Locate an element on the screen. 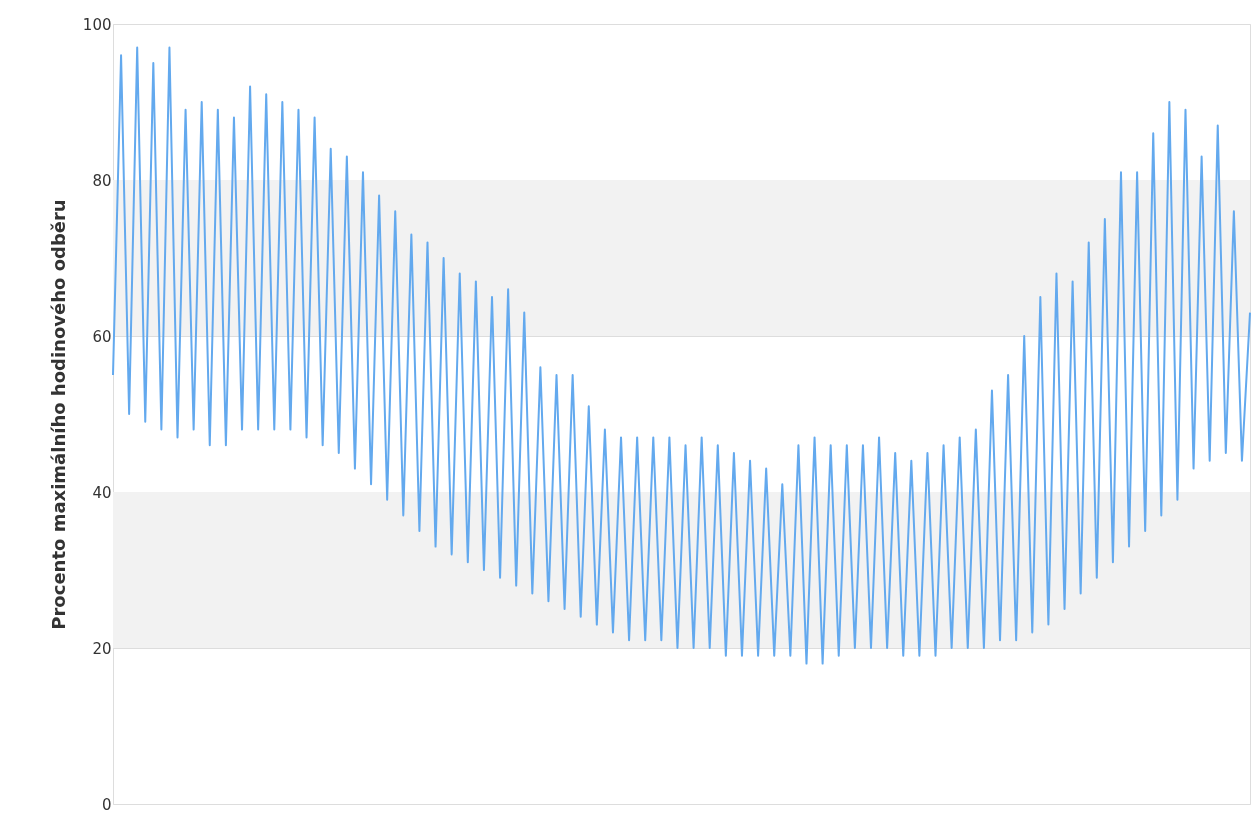 Image resolution: width=1255 pixels, height=815 pixels. y-tick-label: 0 is located at coordinates (106, 804).